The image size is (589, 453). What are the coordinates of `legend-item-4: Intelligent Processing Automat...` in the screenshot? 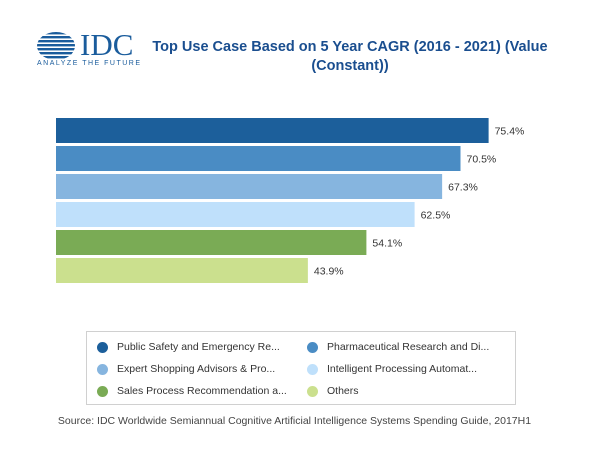 It's located at (392, 369).